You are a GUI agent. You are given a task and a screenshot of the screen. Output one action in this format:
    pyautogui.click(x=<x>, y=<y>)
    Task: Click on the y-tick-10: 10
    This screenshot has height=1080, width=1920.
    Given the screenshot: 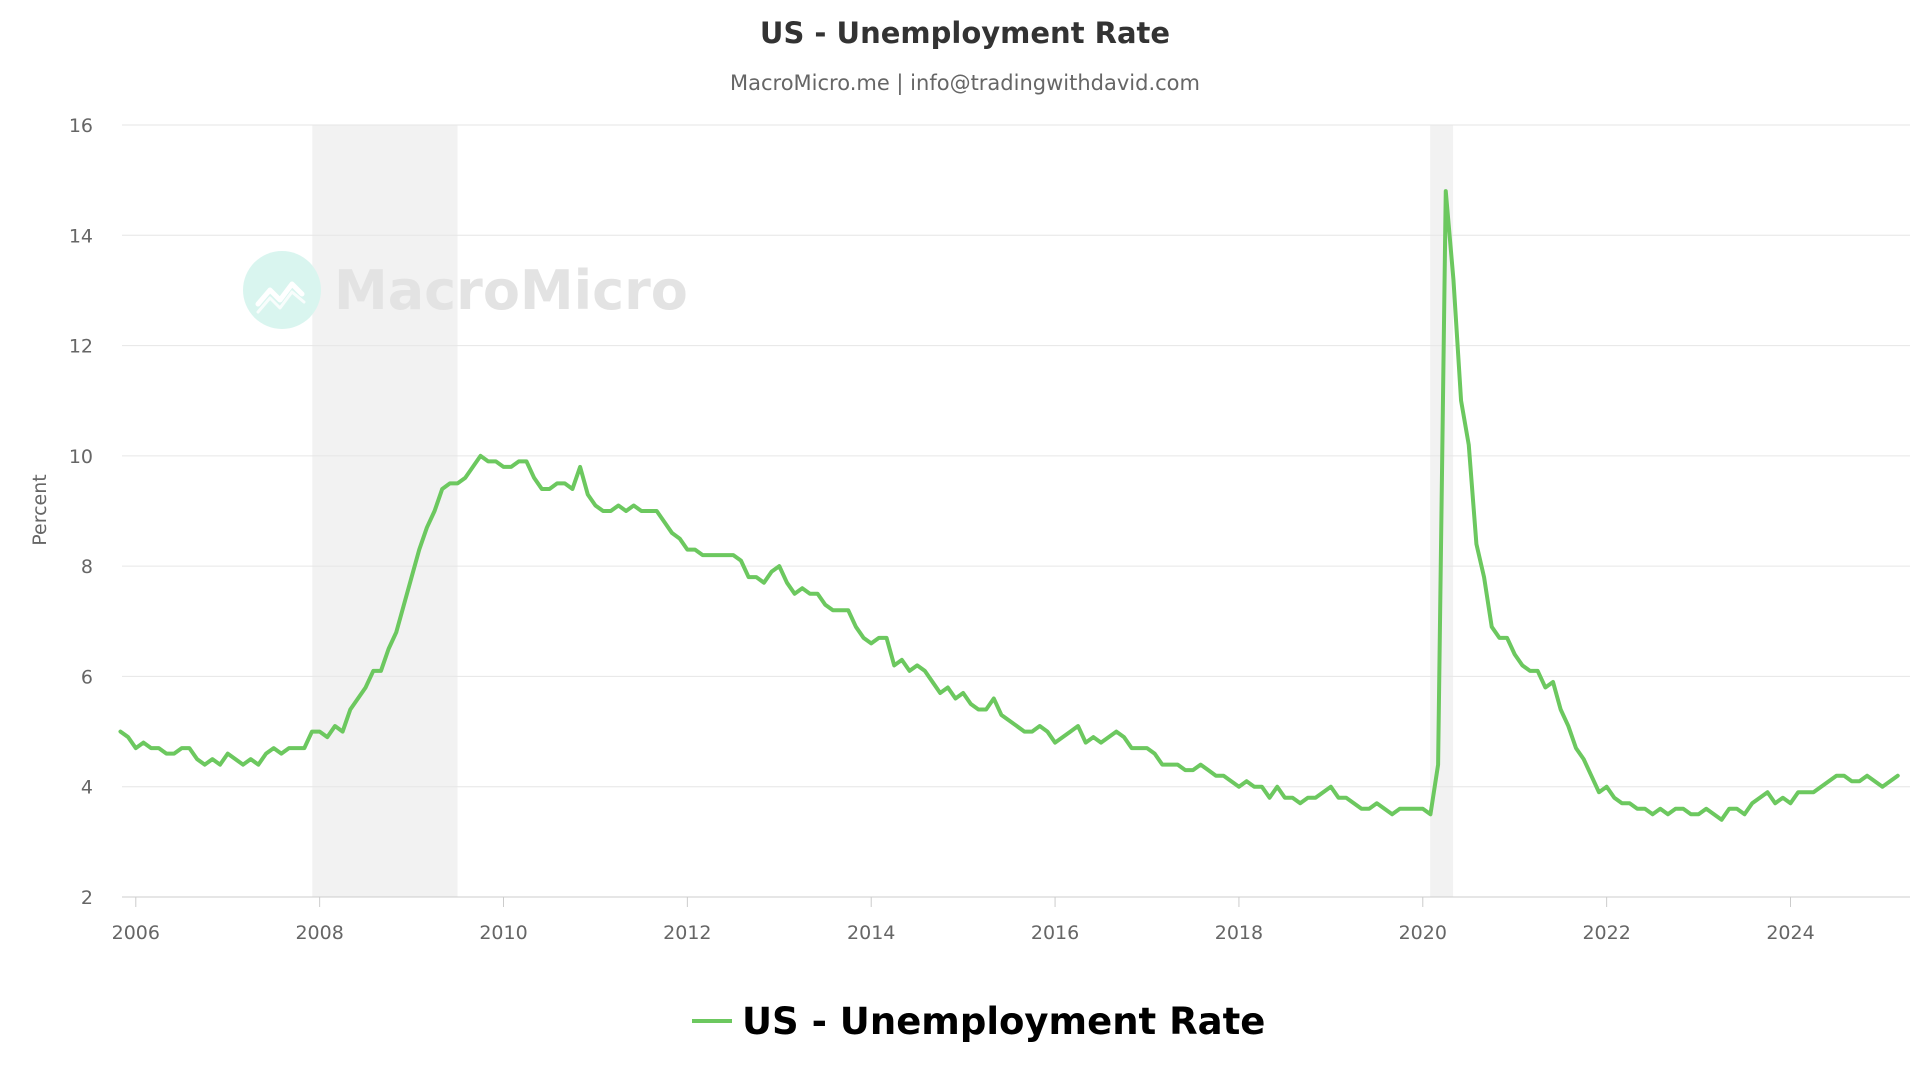 What is the action you would take?
    pyautogui.click(x=81, y=457)
    